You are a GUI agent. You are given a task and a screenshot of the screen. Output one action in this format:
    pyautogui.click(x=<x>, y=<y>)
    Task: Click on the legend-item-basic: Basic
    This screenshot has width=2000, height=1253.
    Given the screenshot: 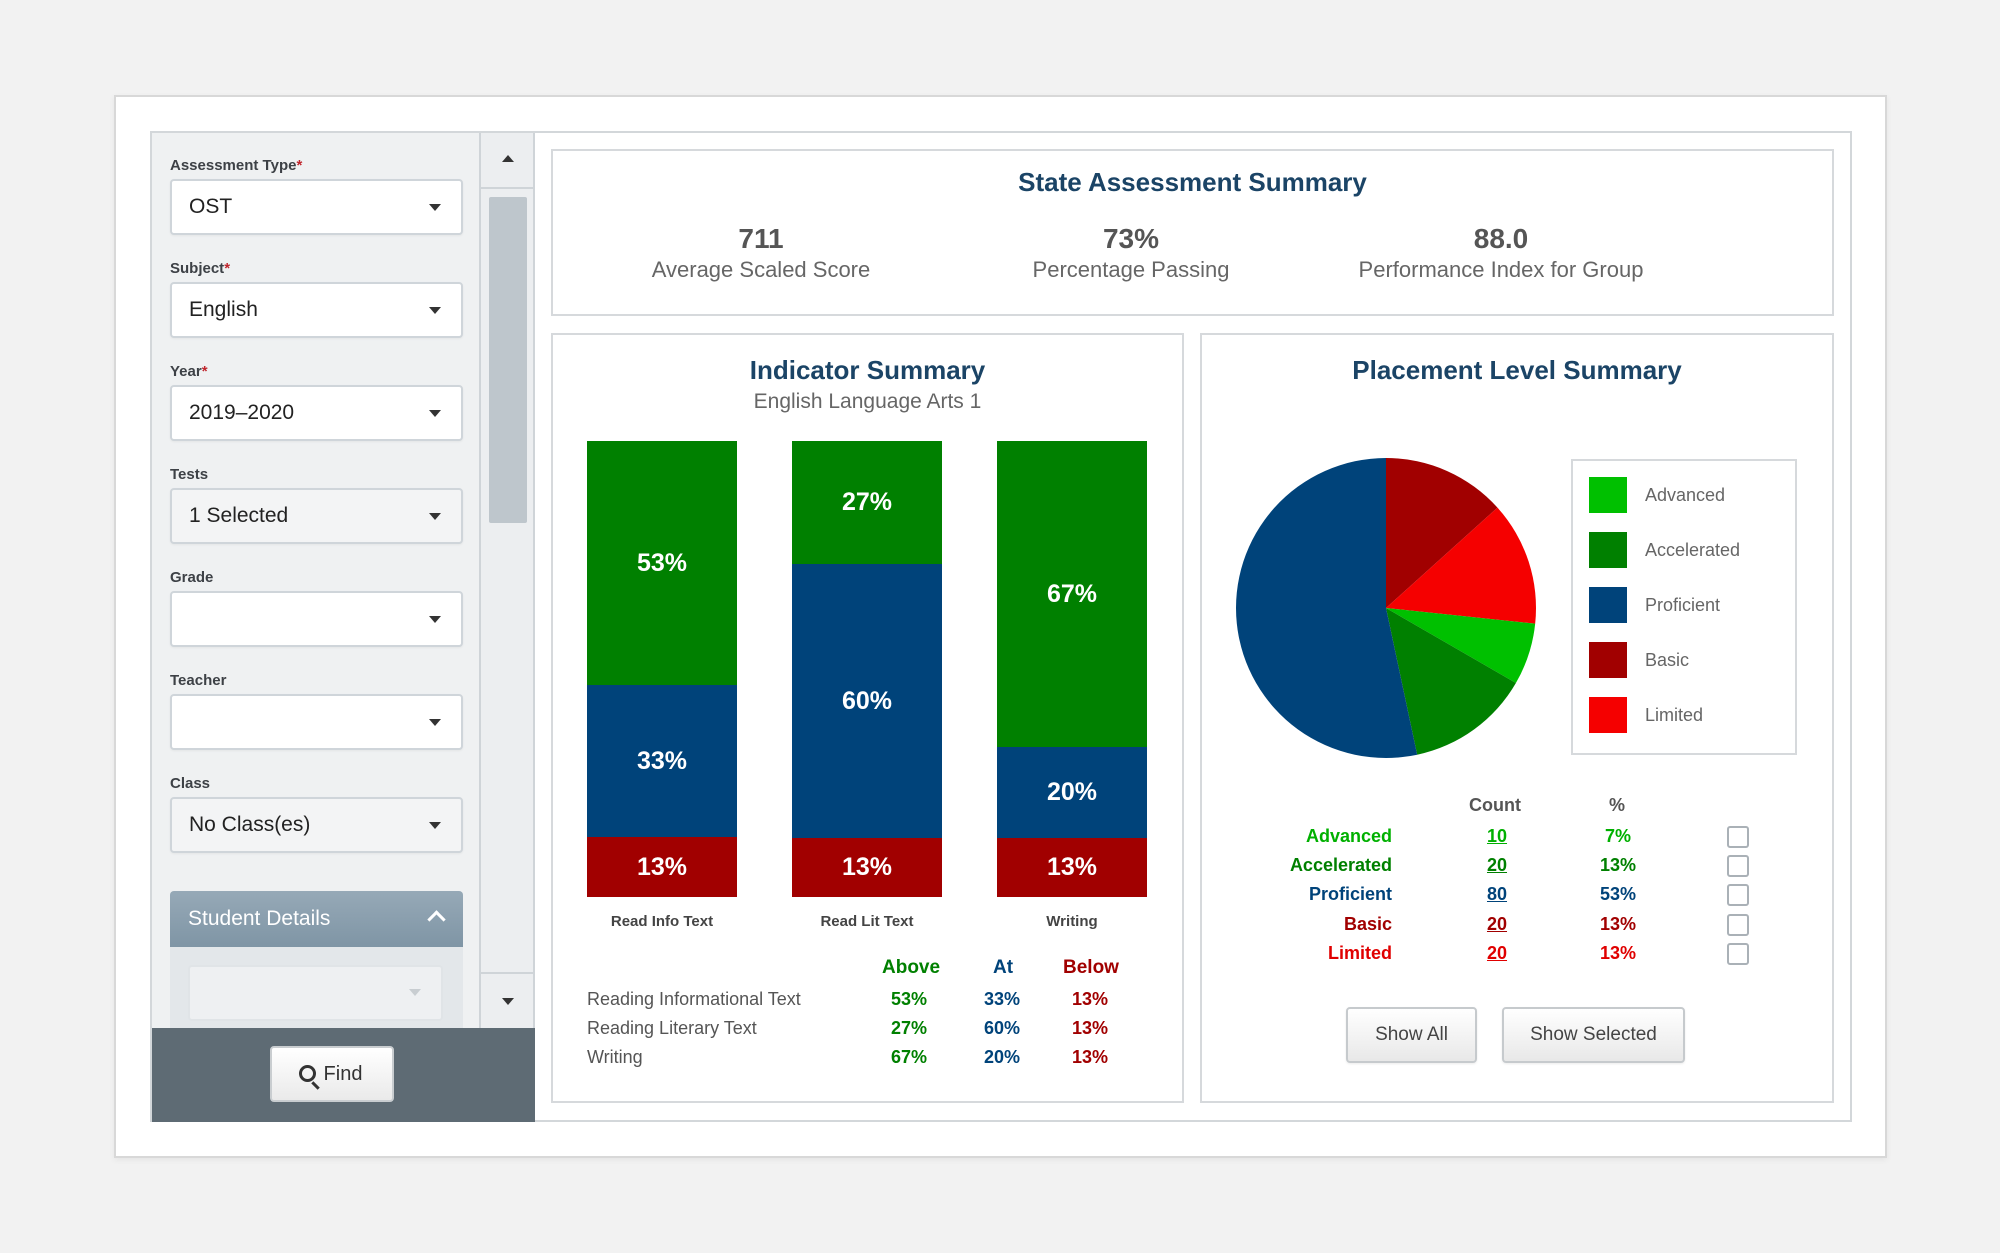 What is the action you would take?
    pyautogui.click(x=1639, y=660)
    